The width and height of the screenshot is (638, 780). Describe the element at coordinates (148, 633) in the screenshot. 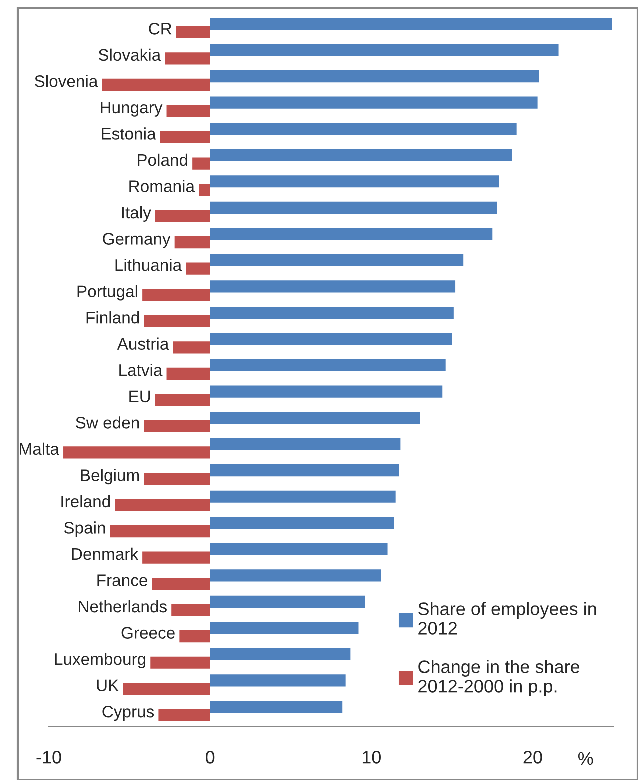

I see `y-tick-label: Greece` at that location.